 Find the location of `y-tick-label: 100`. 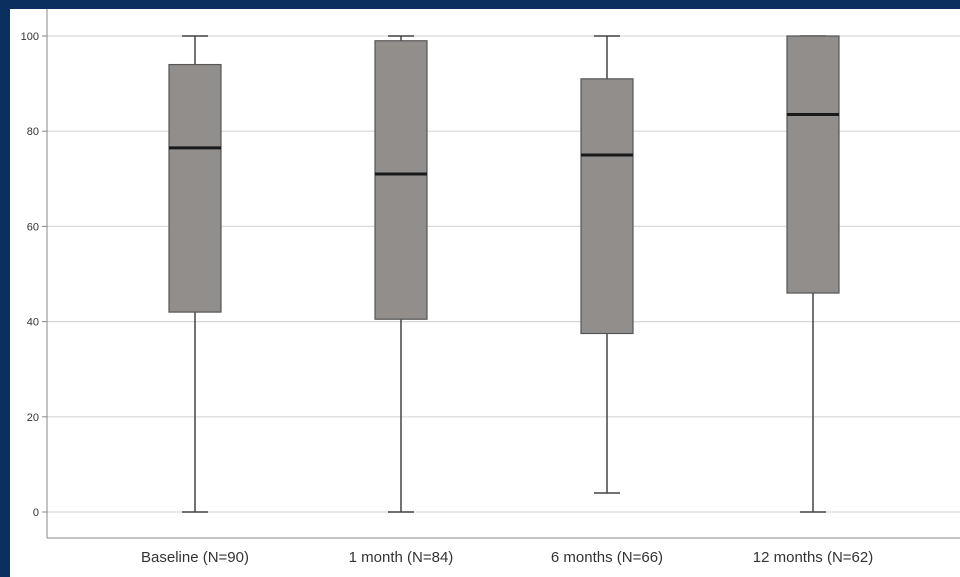

y-tick-label: 100 is located at coordinates (30, 37).